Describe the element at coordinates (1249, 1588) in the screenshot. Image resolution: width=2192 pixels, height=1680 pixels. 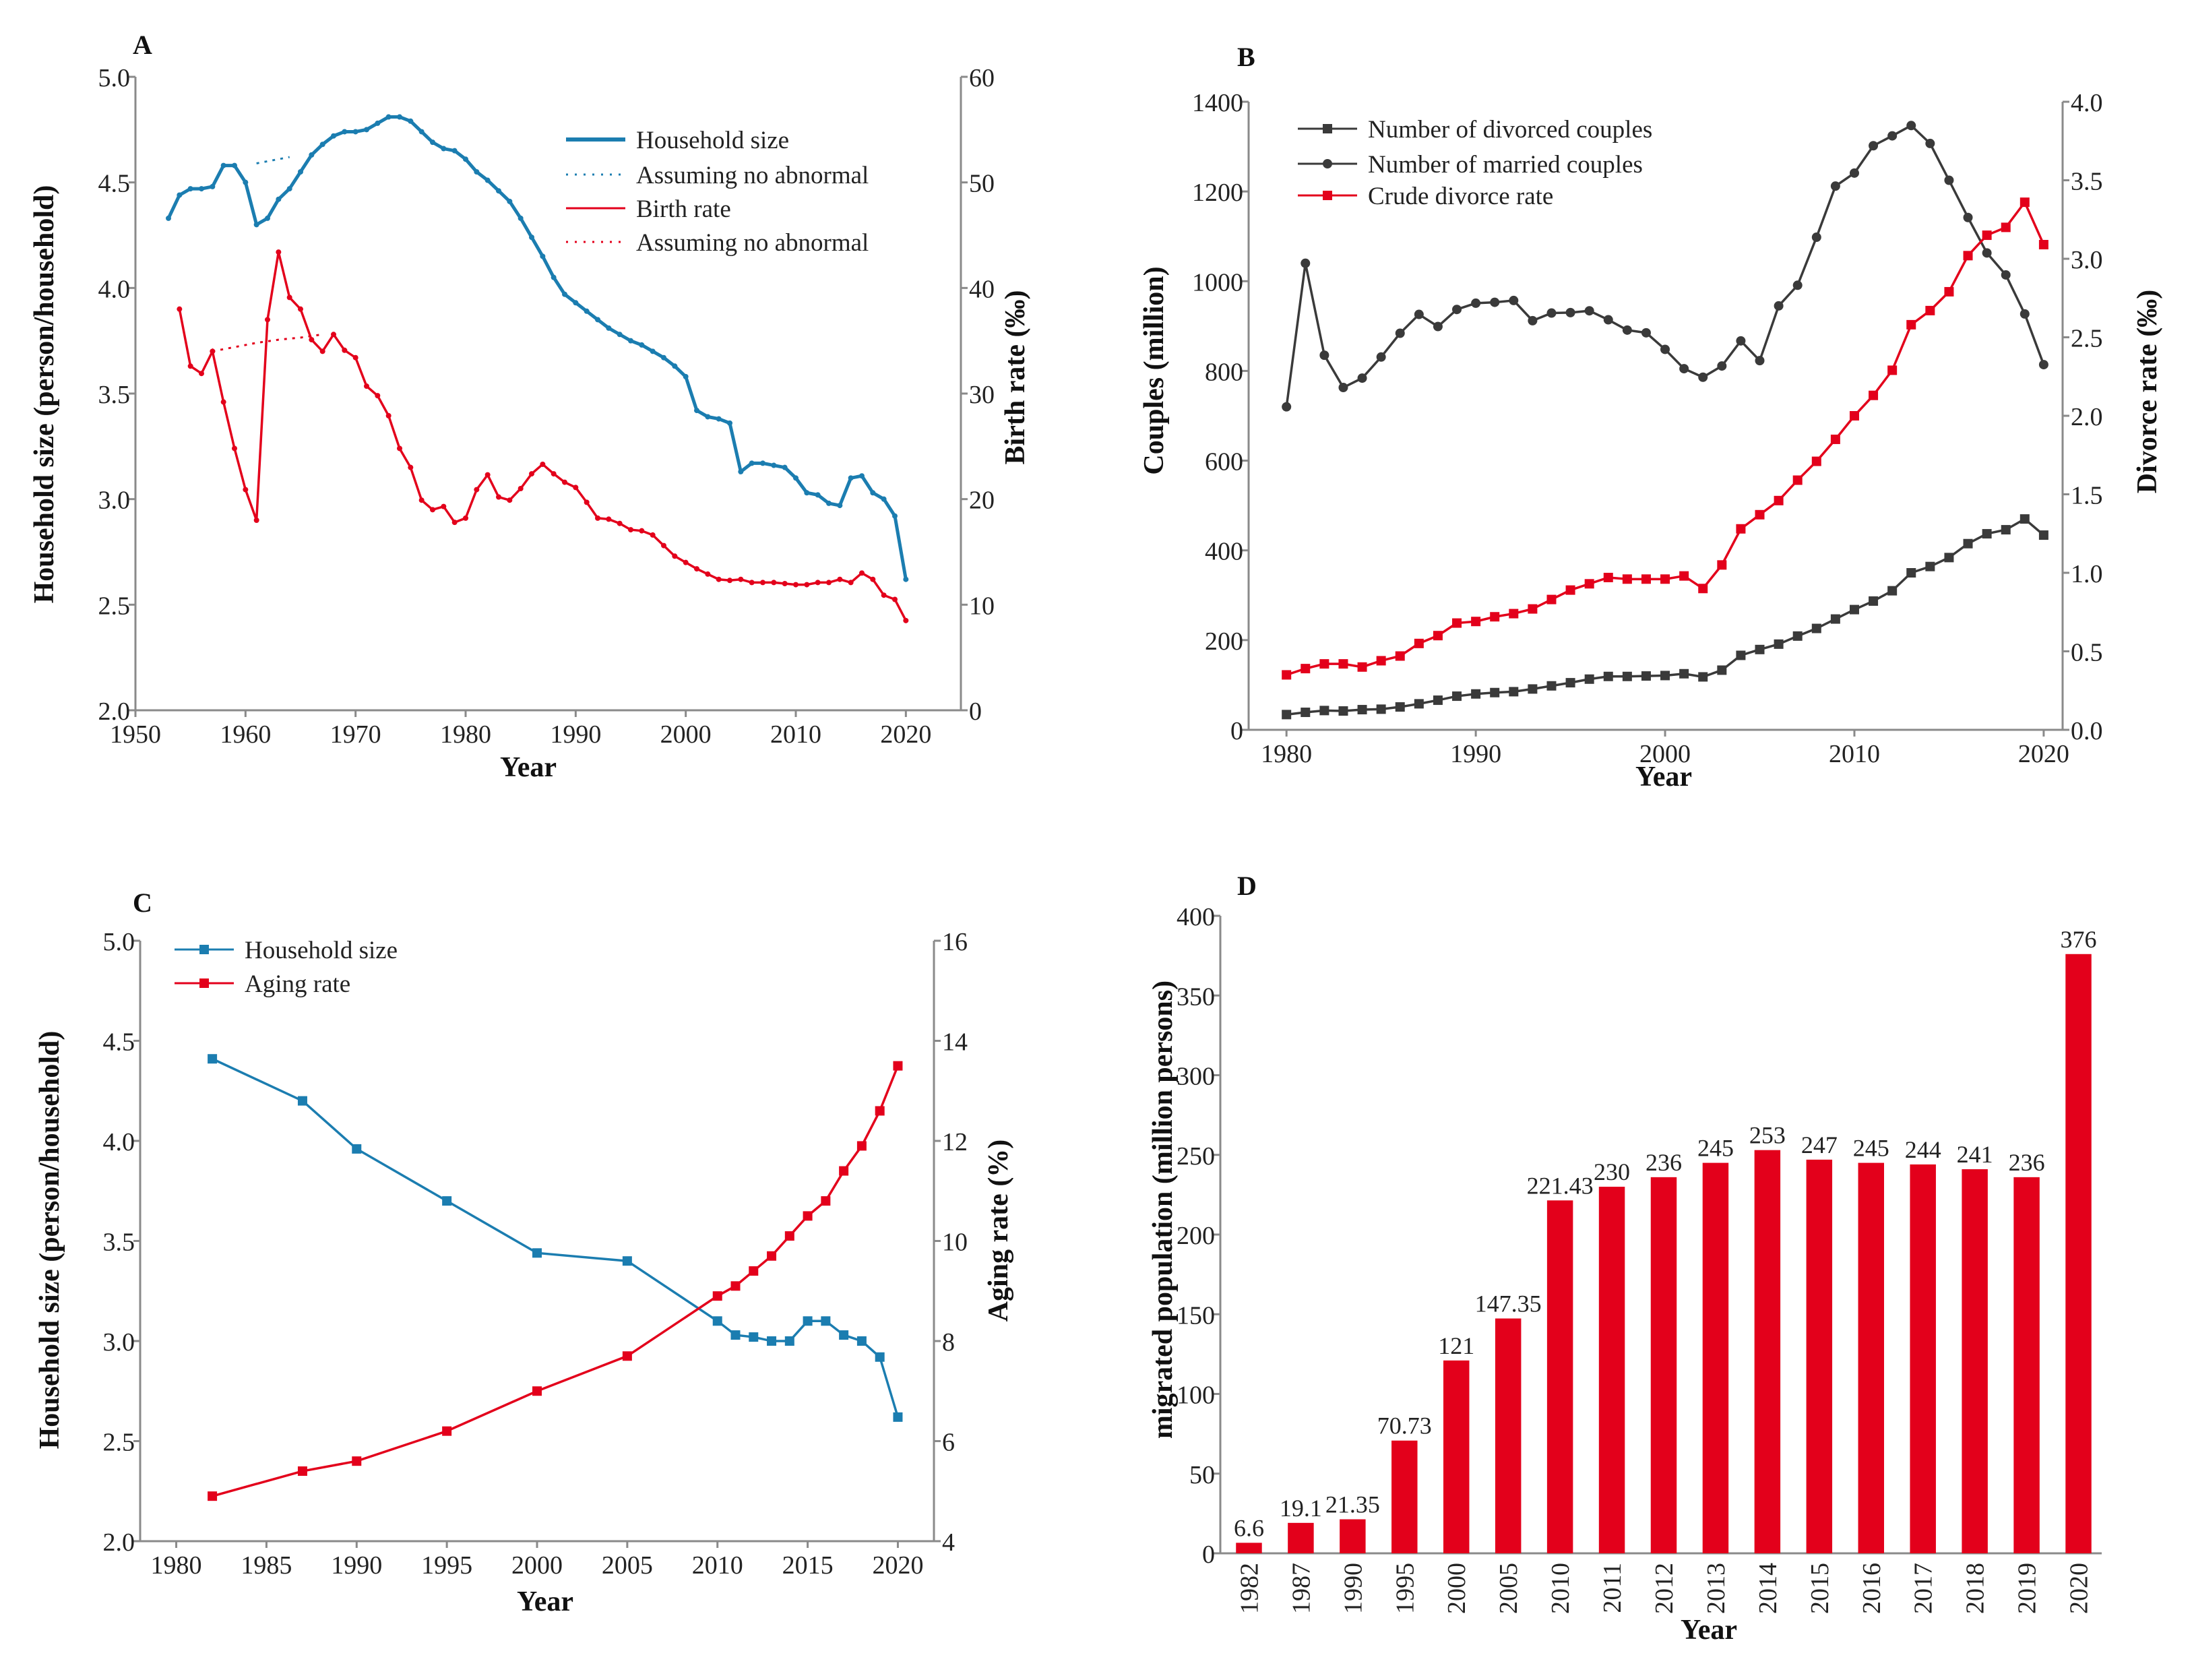
I see `x-tick-label: 1982` at that location.